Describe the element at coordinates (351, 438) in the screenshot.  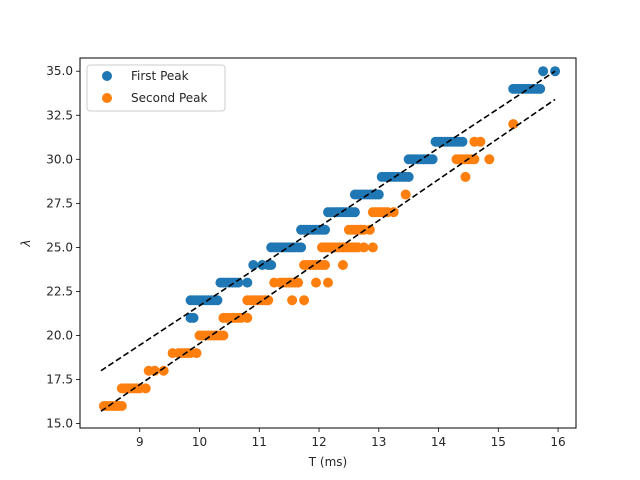
I see `x-axis: 9 10 11 12 13 14 15 16` at that location.